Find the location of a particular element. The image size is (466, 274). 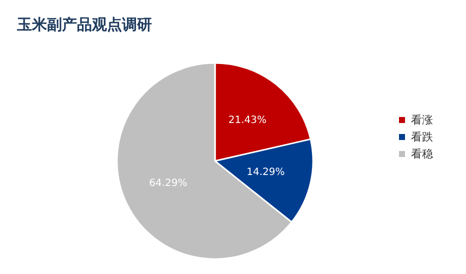

chart-title: 玉米副产品观点调研 is located at coordinates (84, 25).